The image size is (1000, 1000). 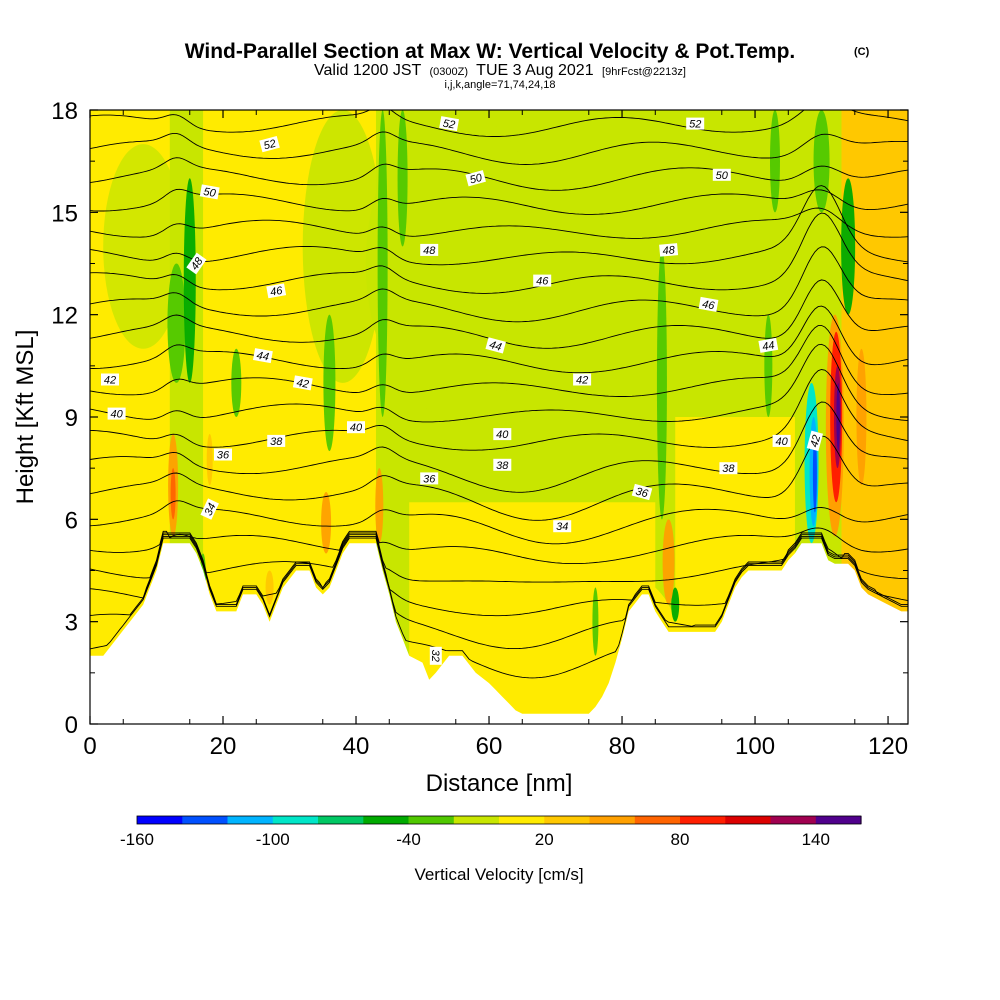 What do you see at coordinates (429, 250) in the screenshot?
I see `contour-label: 48` at bounding box center [429, 250].